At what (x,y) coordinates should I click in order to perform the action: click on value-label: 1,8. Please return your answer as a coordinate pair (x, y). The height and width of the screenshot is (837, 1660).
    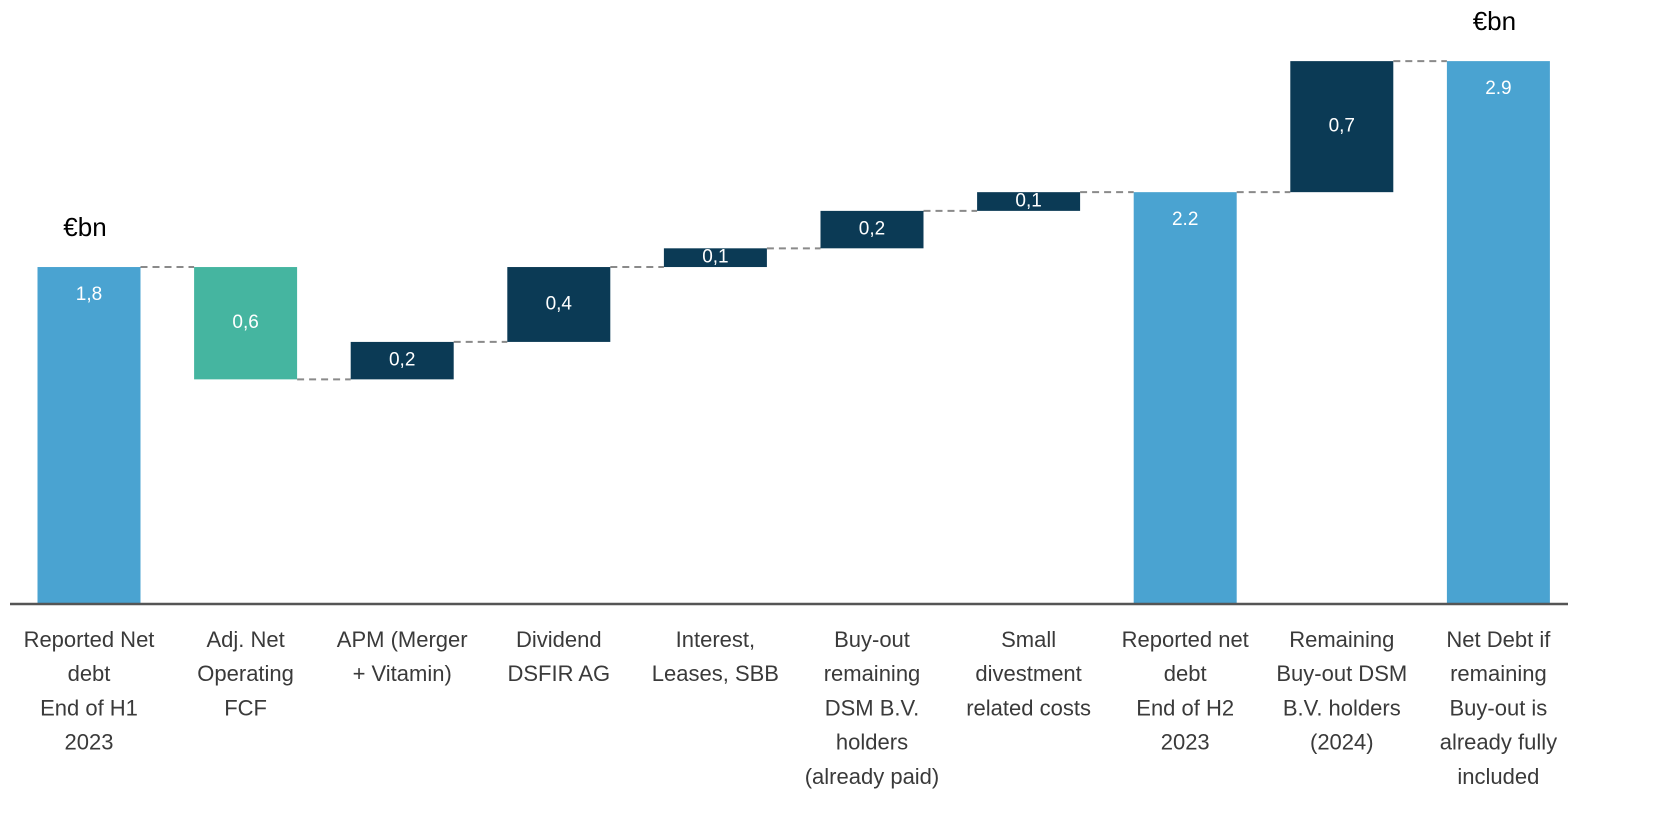
    Looking at the image, I should click on (89, 294).